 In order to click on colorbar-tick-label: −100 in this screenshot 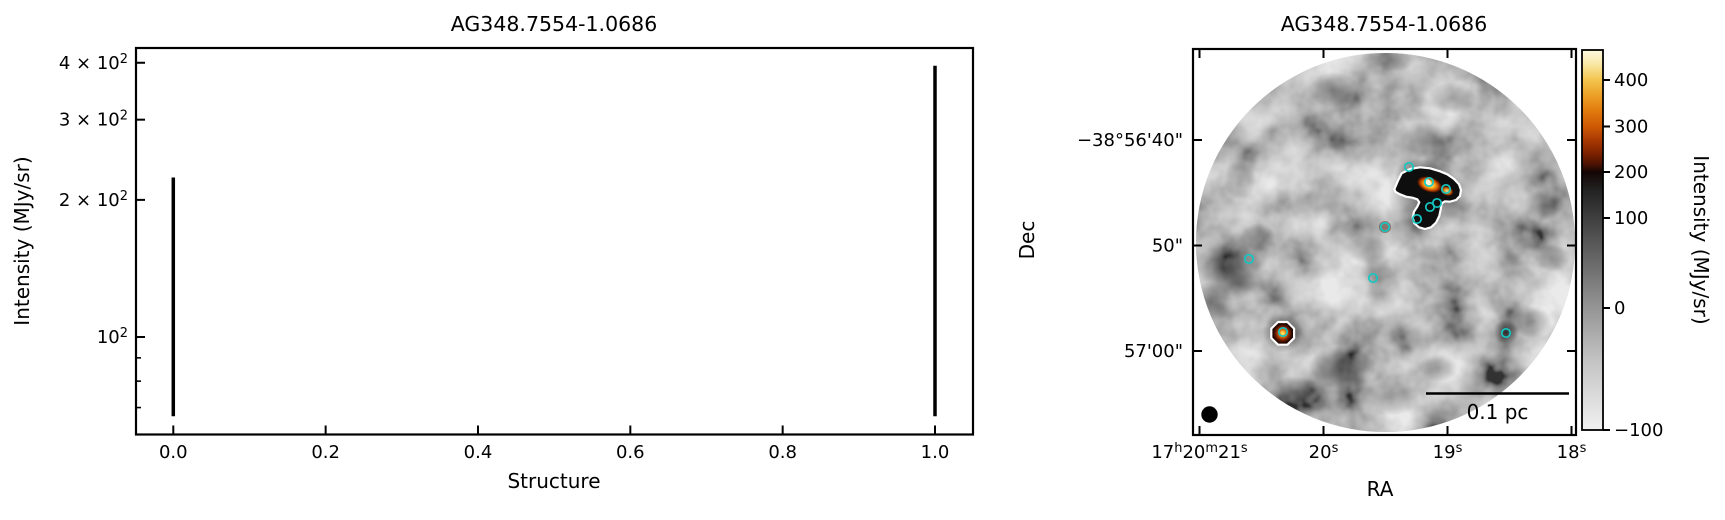, I will do `click(1638, 430)`.